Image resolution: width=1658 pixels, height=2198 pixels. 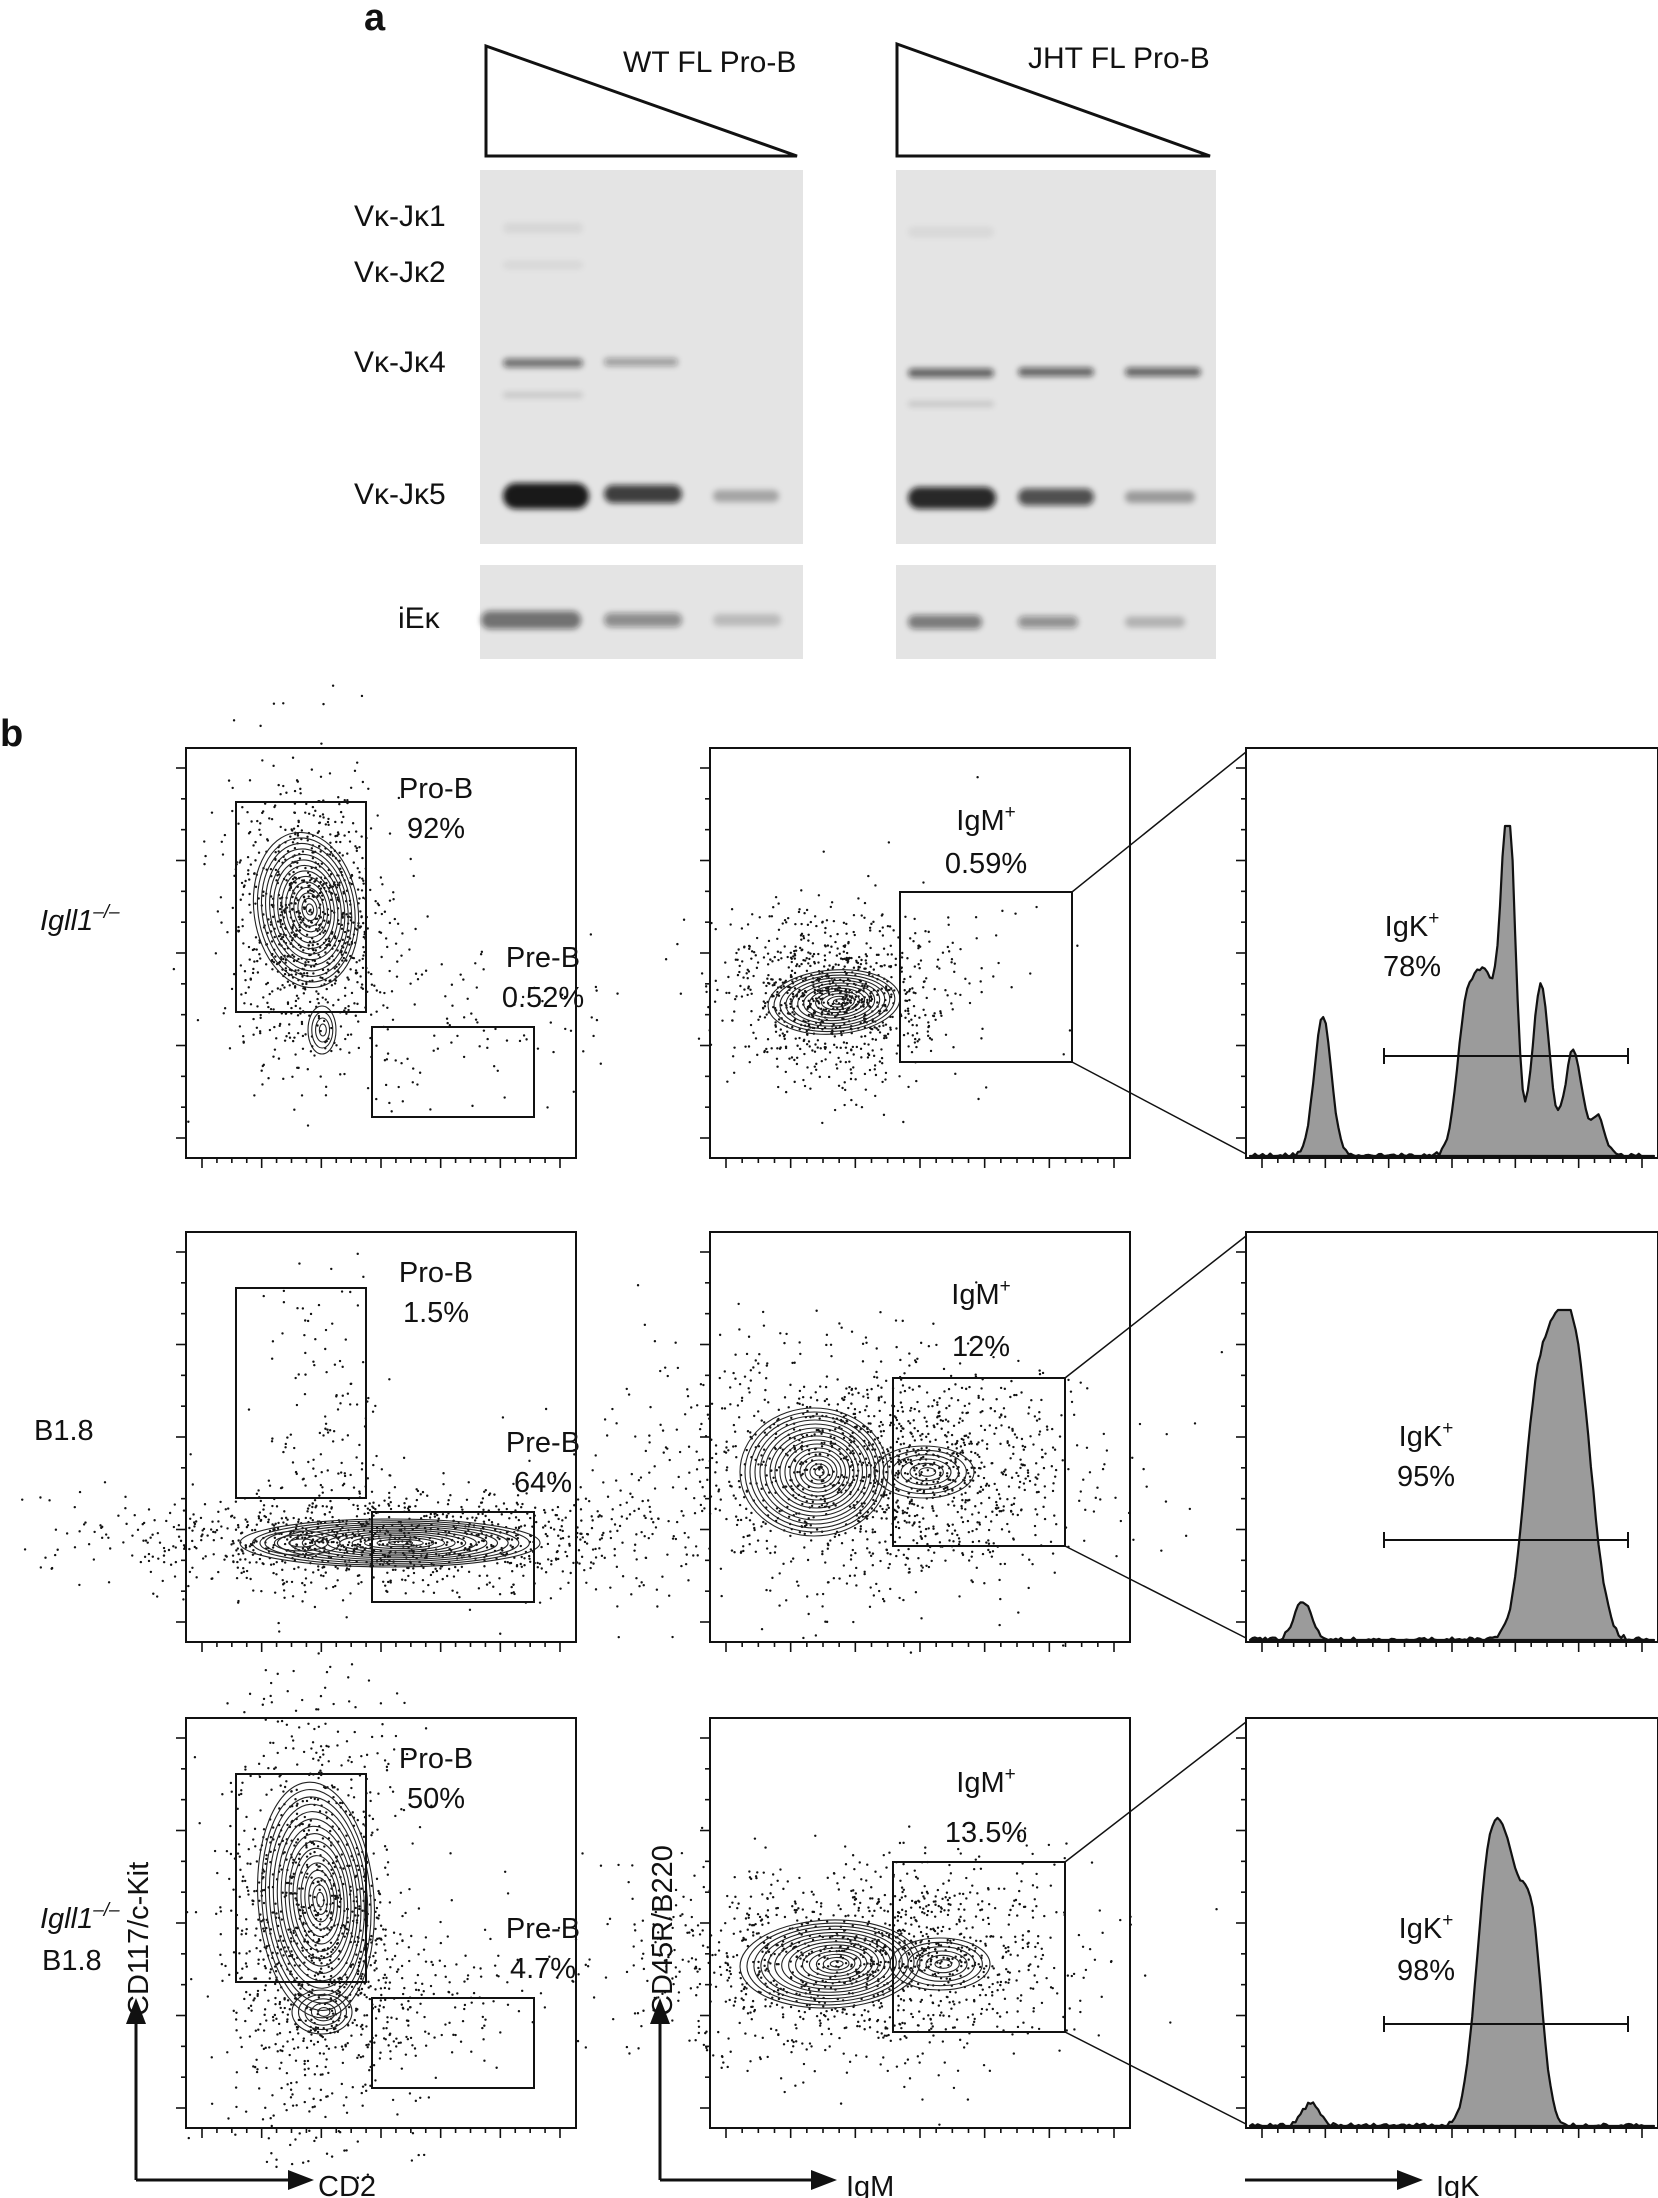 I want to click on gate-pct-igk: 95%, so click(x=1426, y=1477).